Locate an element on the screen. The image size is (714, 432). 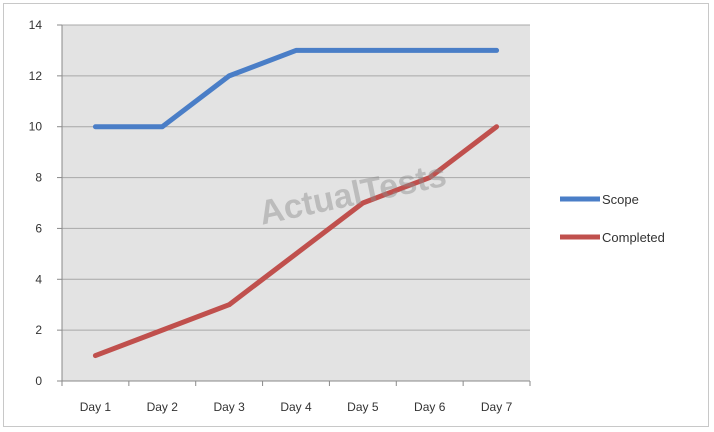
y-tick-label: 14 is located at coordinates (36, 25).